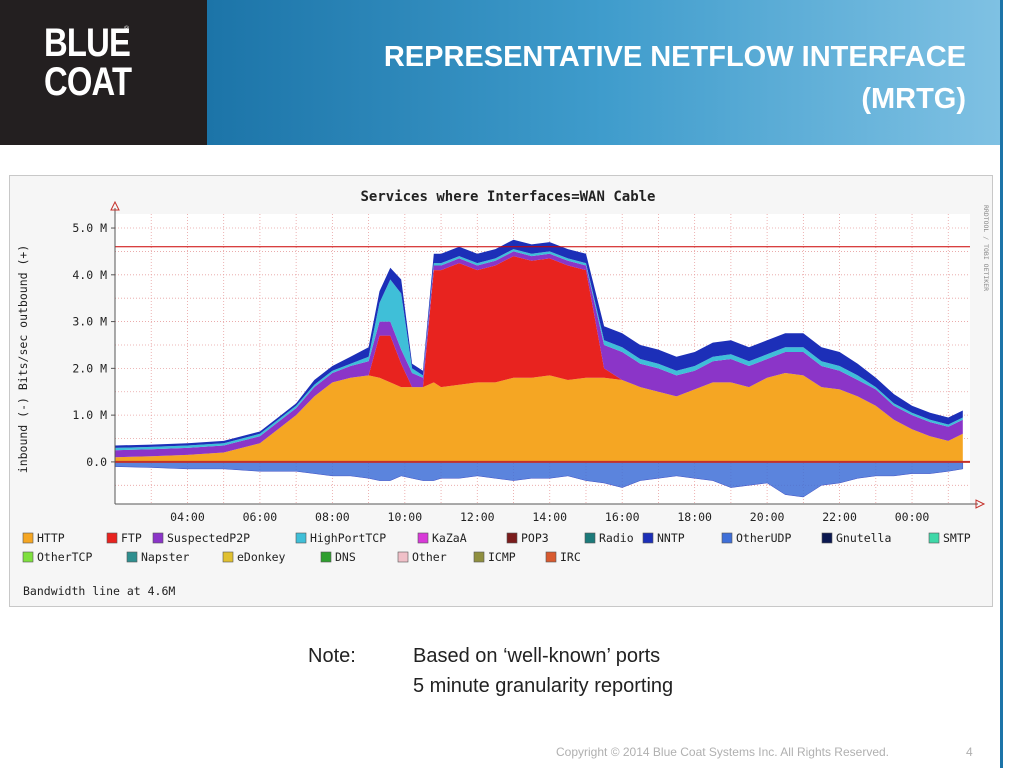  Describe the element at coordinates (403, 557) in the screenshot. I see `legend-swatch-other` at that location.